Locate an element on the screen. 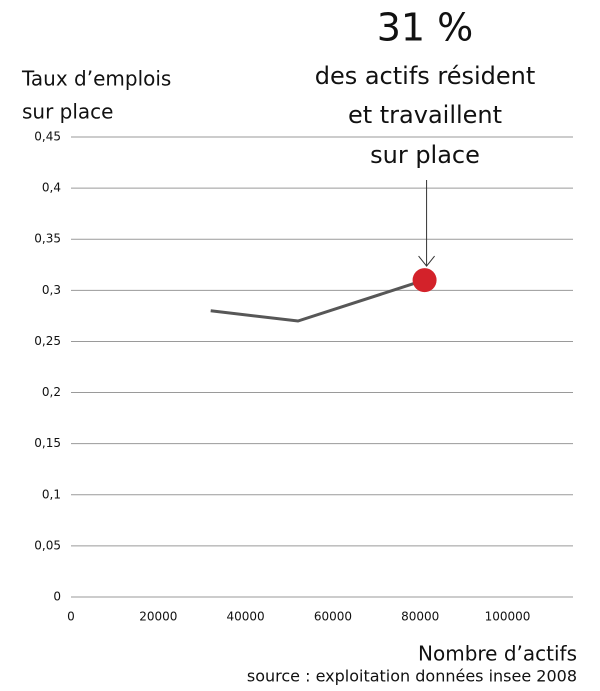 This screenshot has width=600, height=691. annotation-line: des actifs résident is located at coordinates (425, 76).